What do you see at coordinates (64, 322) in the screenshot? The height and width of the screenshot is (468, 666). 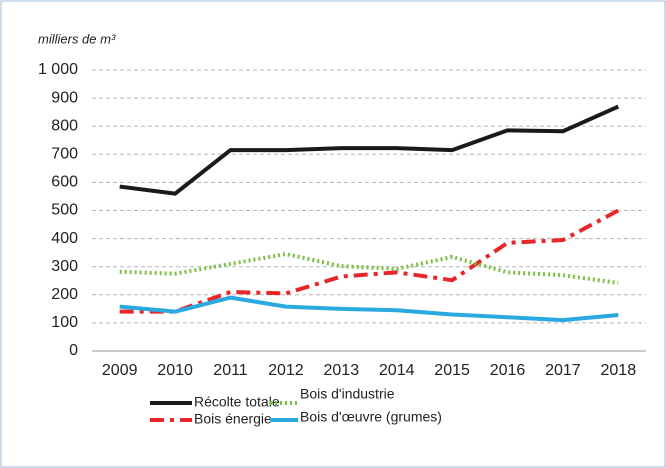 I see `y-tick-label: 100` at bounding box center [64, 322].